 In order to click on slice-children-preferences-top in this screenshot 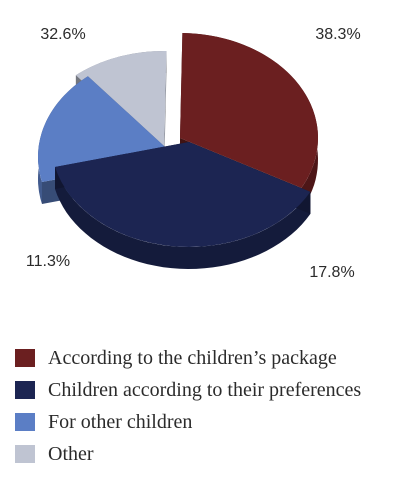, I will do `click(183, 194)`.